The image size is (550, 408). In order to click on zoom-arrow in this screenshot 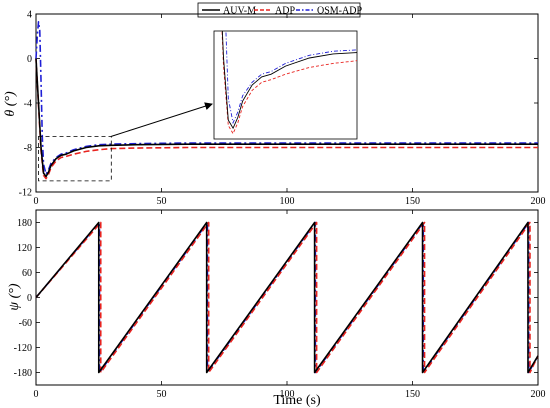, I will do `click(162, 119)`.